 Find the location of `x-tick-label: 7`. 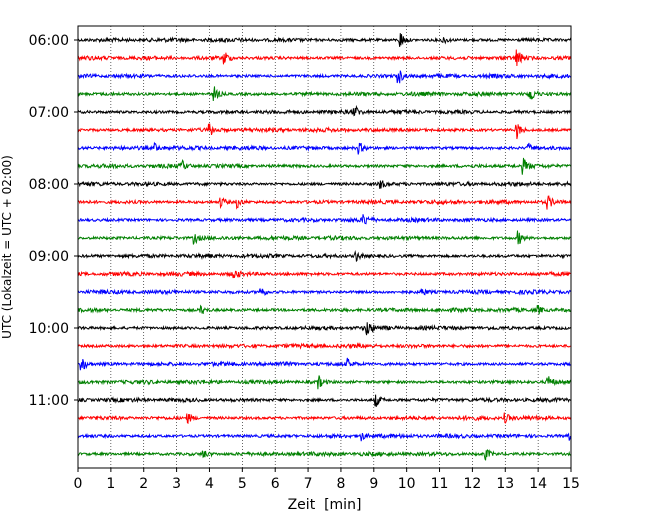

x-tick-label: 7 is located at coordinates (308, 484).